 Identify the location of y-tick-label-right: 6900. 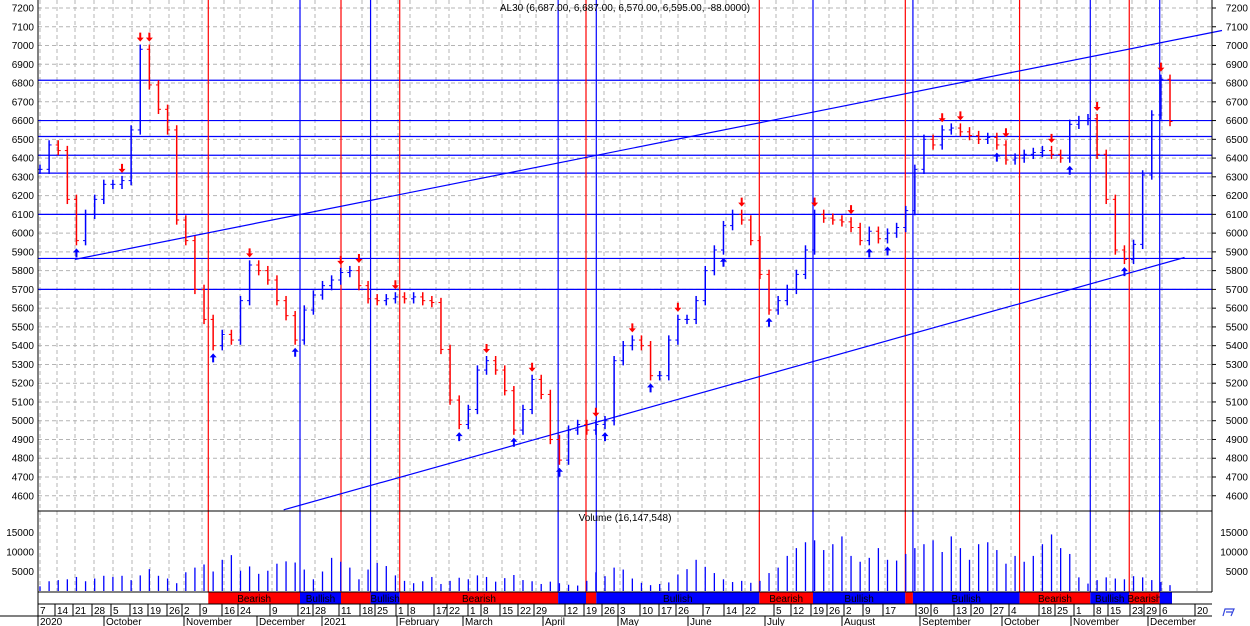
(1237, 65).